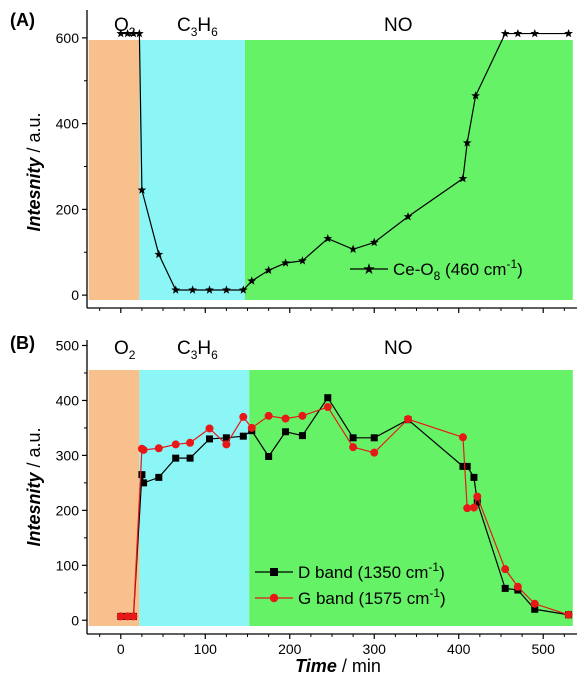 This screenshot has height=682, width=577. I want to click on panel-a-y-tick-label: 400, so click(68, 124).